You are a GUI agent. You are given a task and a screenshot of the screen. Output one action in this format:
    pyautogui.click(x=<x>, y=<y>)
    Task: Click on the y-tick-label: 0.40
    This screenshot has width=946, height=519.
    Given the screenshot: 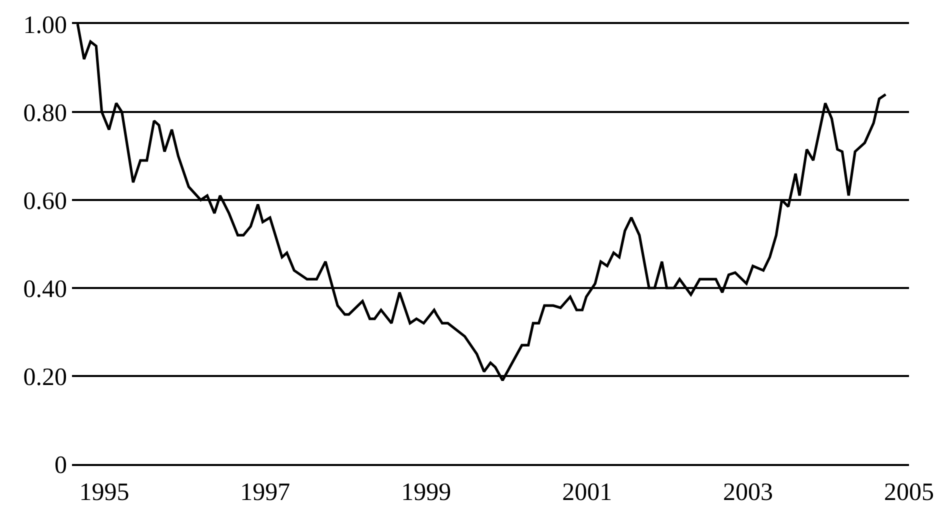 What is the action you would take?
    pyautogui.click(x=45, y=289)
    